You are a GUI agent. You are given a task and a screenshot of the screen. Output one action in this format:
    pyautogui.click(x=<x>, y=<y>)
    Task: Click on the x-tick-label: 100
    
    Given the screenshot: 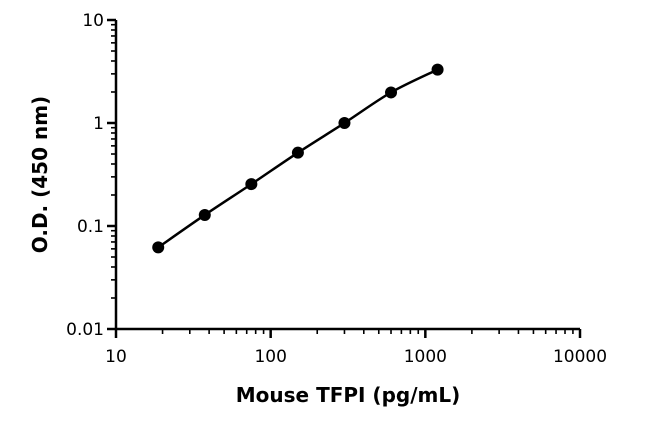 What is the action you would take?
    pyautogui.click(x=270, y=357)
    